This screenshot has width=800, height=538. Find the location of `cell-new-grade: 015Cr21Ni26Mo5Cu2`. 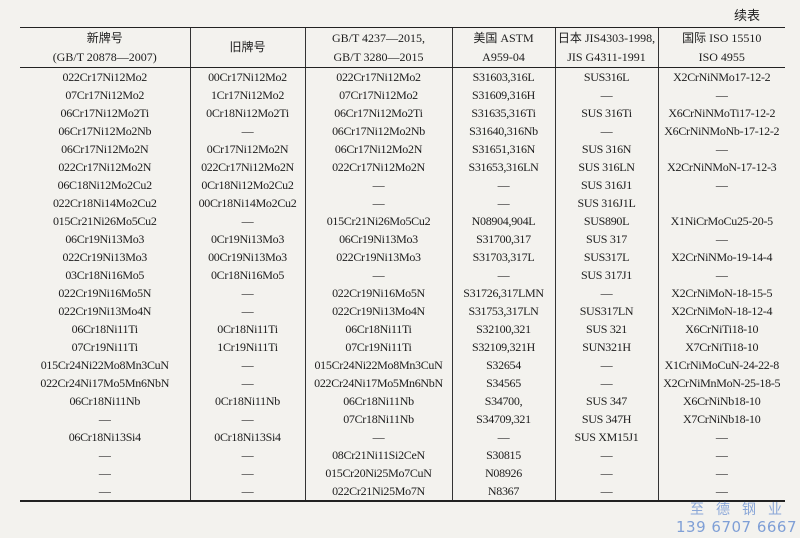

cell-new-grade: 015Cr21Ni26Mo5Cu2 is located at coordinates (104, 221).